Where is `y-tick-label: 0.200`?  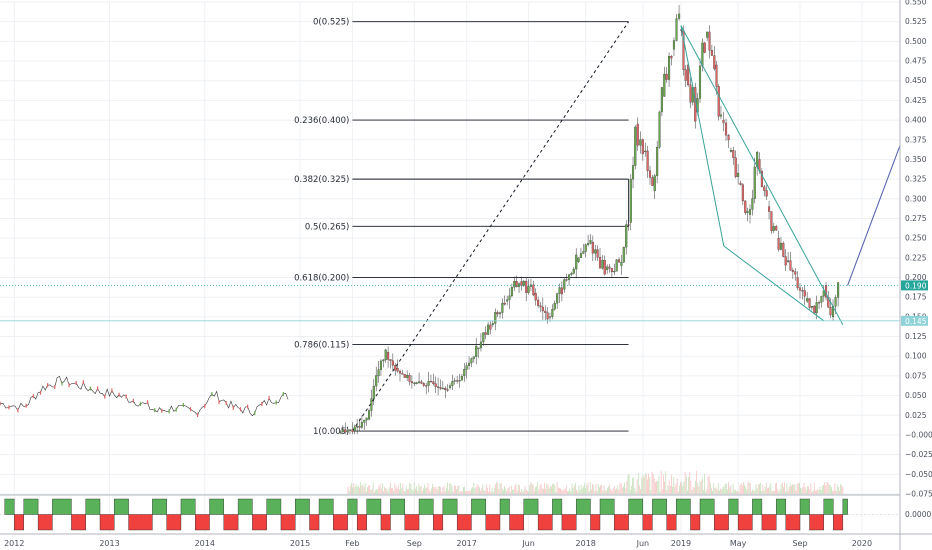
y-tick-label: 0.200 is located at coordinates (916, 277).